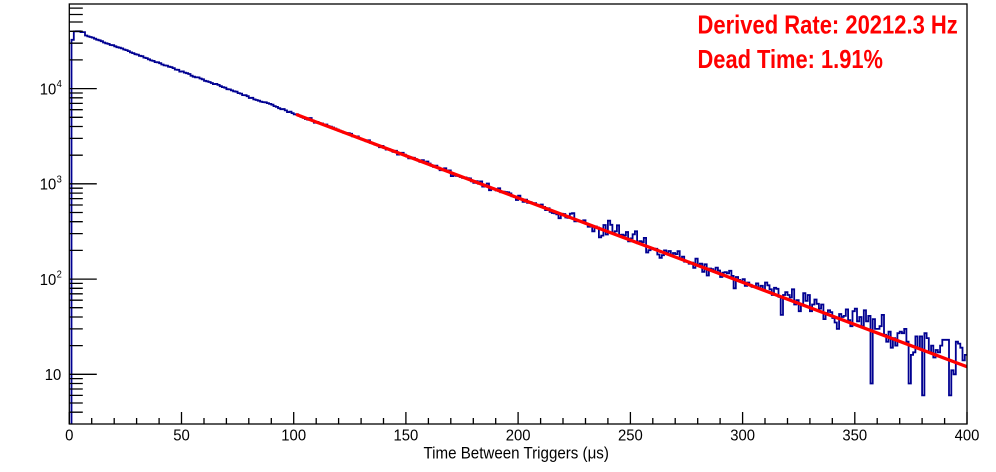  I want to click on svg-text: 100, so click(293, 435).